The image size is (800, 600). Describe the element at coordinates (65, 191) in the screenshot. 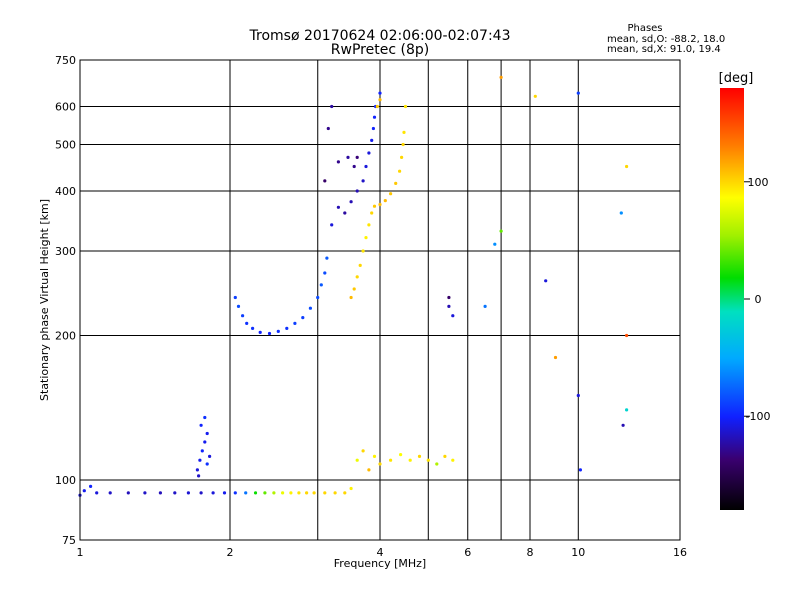

I see `y-tick-label: 400` at that location.